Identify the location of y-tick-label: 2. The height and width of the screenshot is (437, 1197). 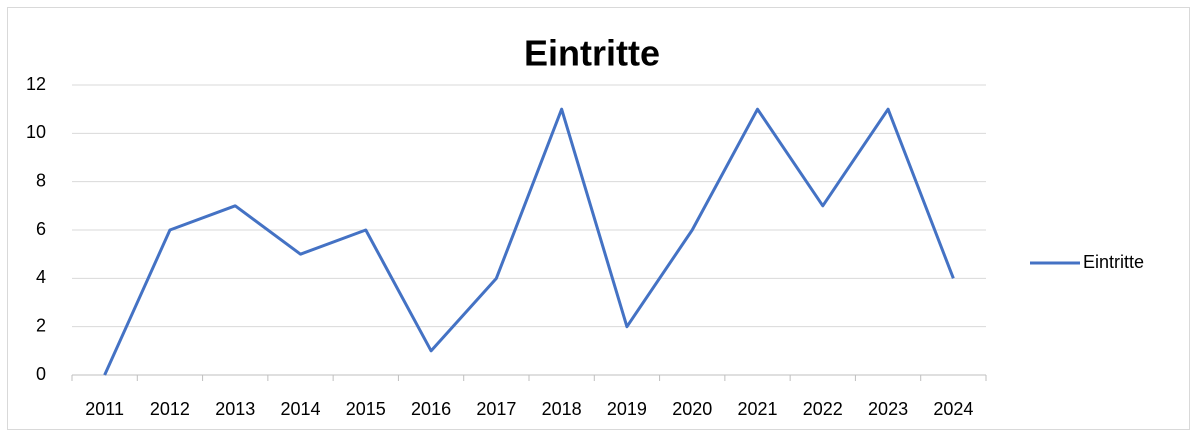
(41, 325).